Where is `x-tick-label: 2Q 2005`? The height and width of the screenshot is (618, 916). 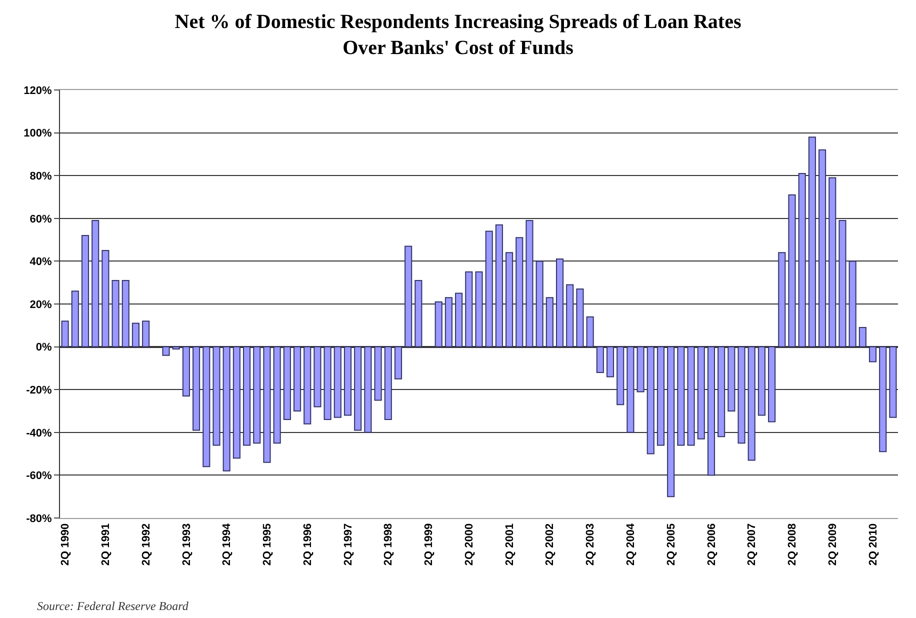
x-tick-label: 2Q 2005 is located at coordinates (671, 544).